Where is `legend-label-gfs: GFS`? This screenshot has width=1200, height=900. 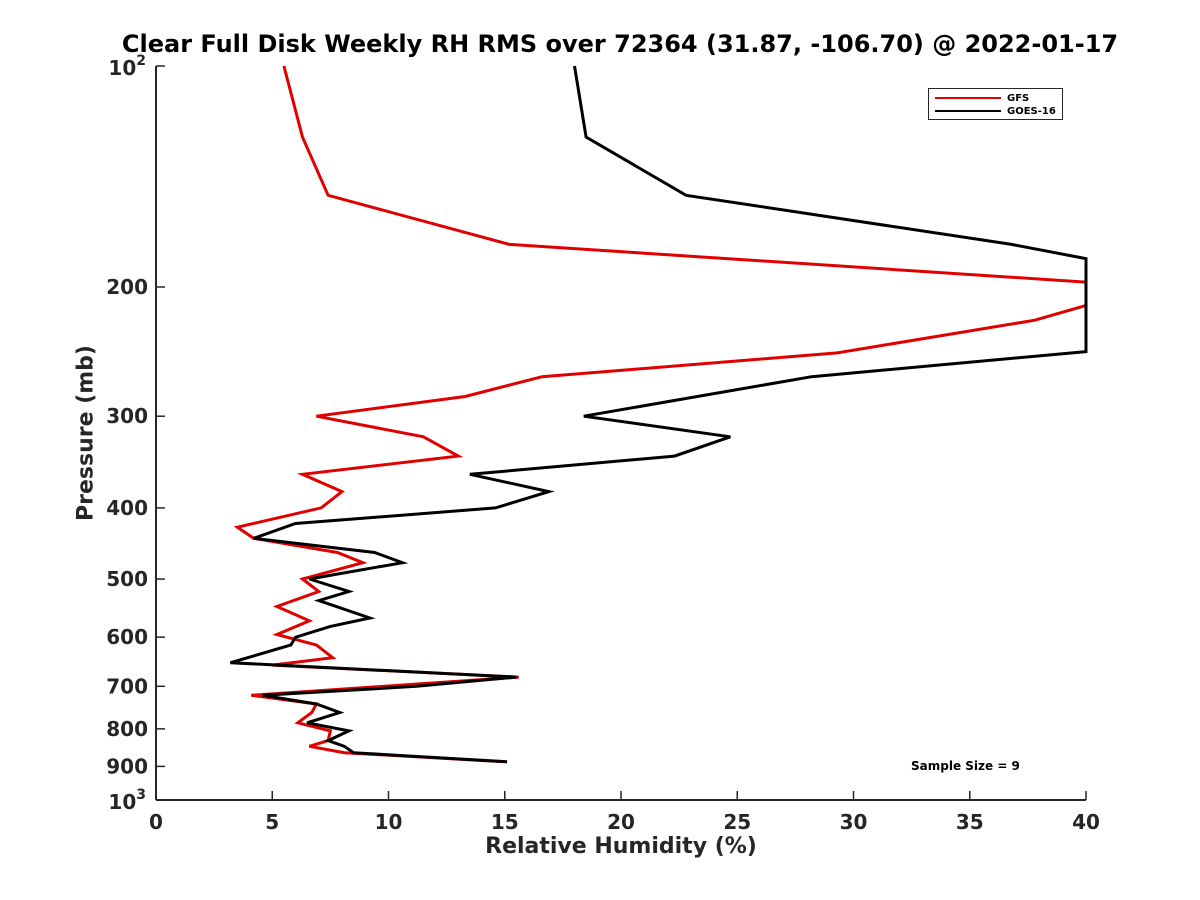 legend-label-gfs: GFS is located at coordinates (1018, 98).